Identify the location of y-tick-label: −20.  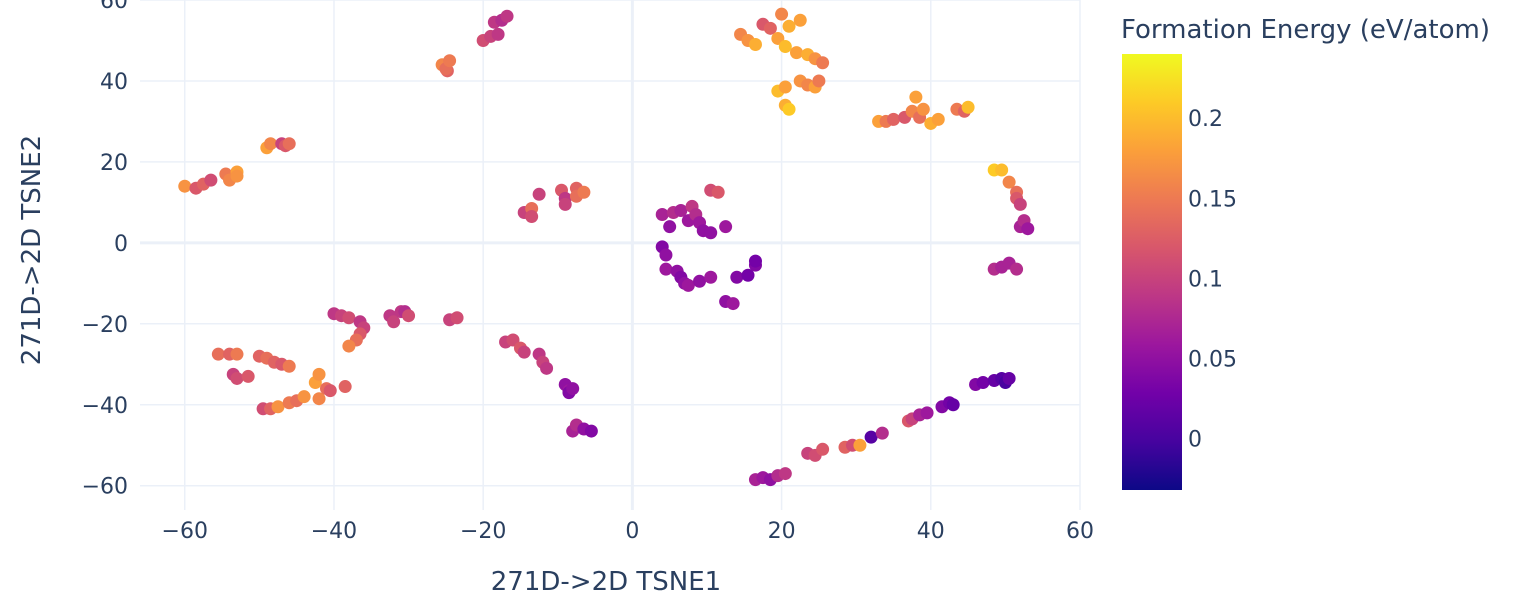
(105, 325).